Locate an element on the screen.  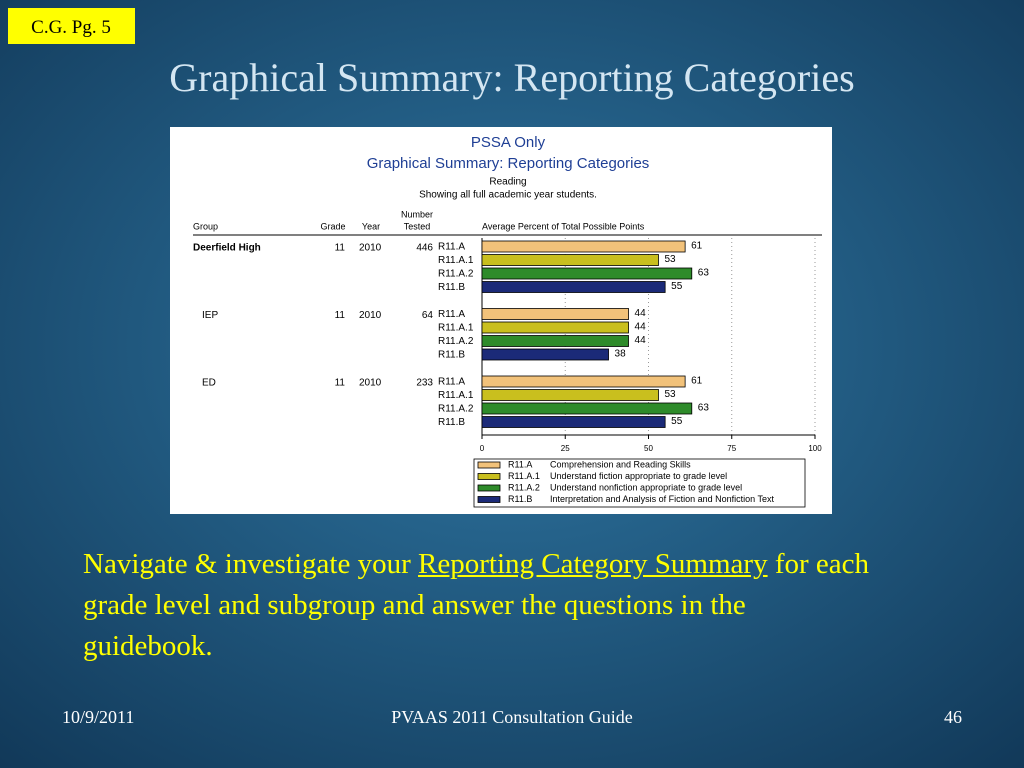
tag: C.G. Pg. 5 is located at coordinates (71, 27).